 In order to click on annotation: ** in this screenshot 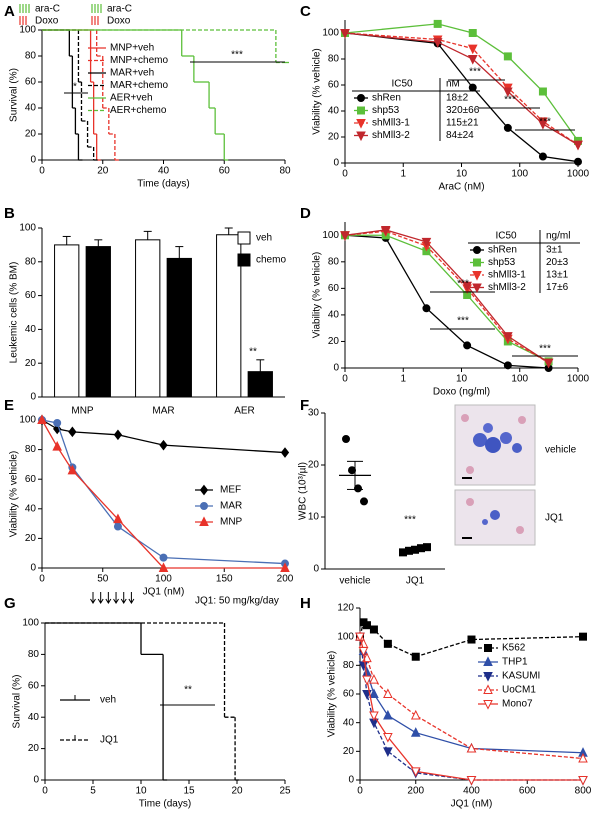, I will do `click(253, 352)`.